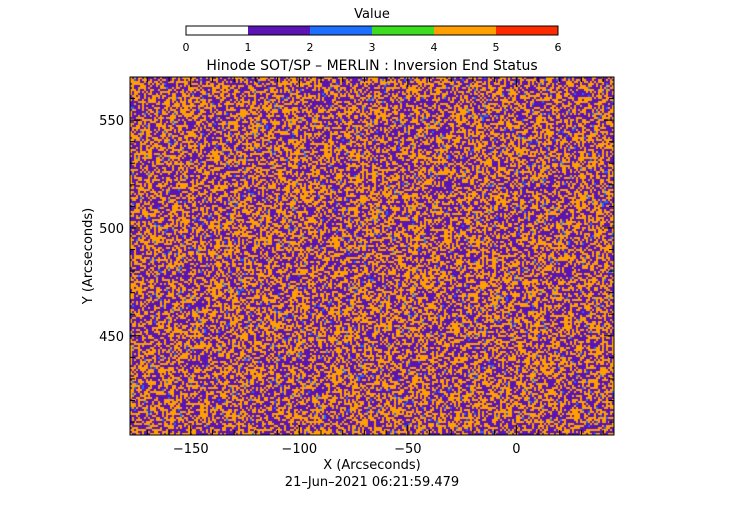 The width and height of the screenshot is (744, 512). I want to click on y-axis-label: Y (Arcseconds), so click(88, 256).